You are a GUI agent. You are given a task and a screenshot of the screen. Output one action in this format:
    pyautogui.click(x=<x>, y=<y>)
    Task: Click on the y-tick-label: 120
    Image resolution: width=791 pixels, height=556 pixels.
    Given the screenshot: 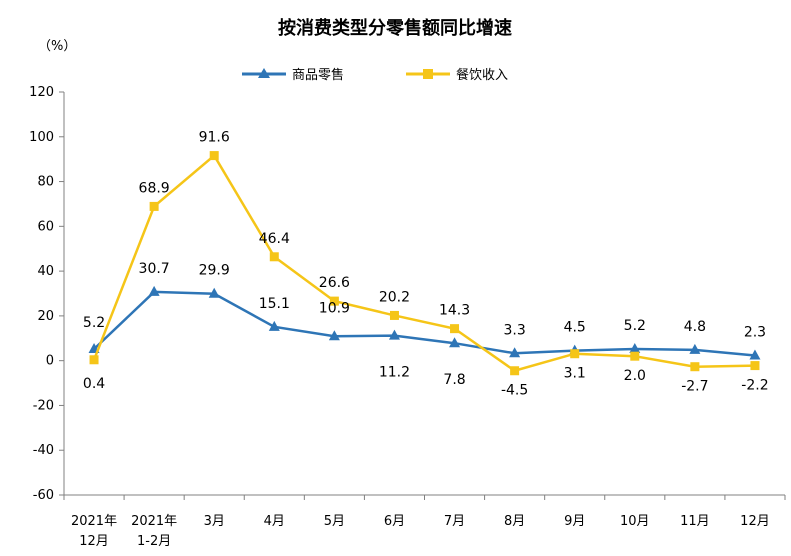 What is the action you would take?
    pyautogui.click(x=41, y=92)
    